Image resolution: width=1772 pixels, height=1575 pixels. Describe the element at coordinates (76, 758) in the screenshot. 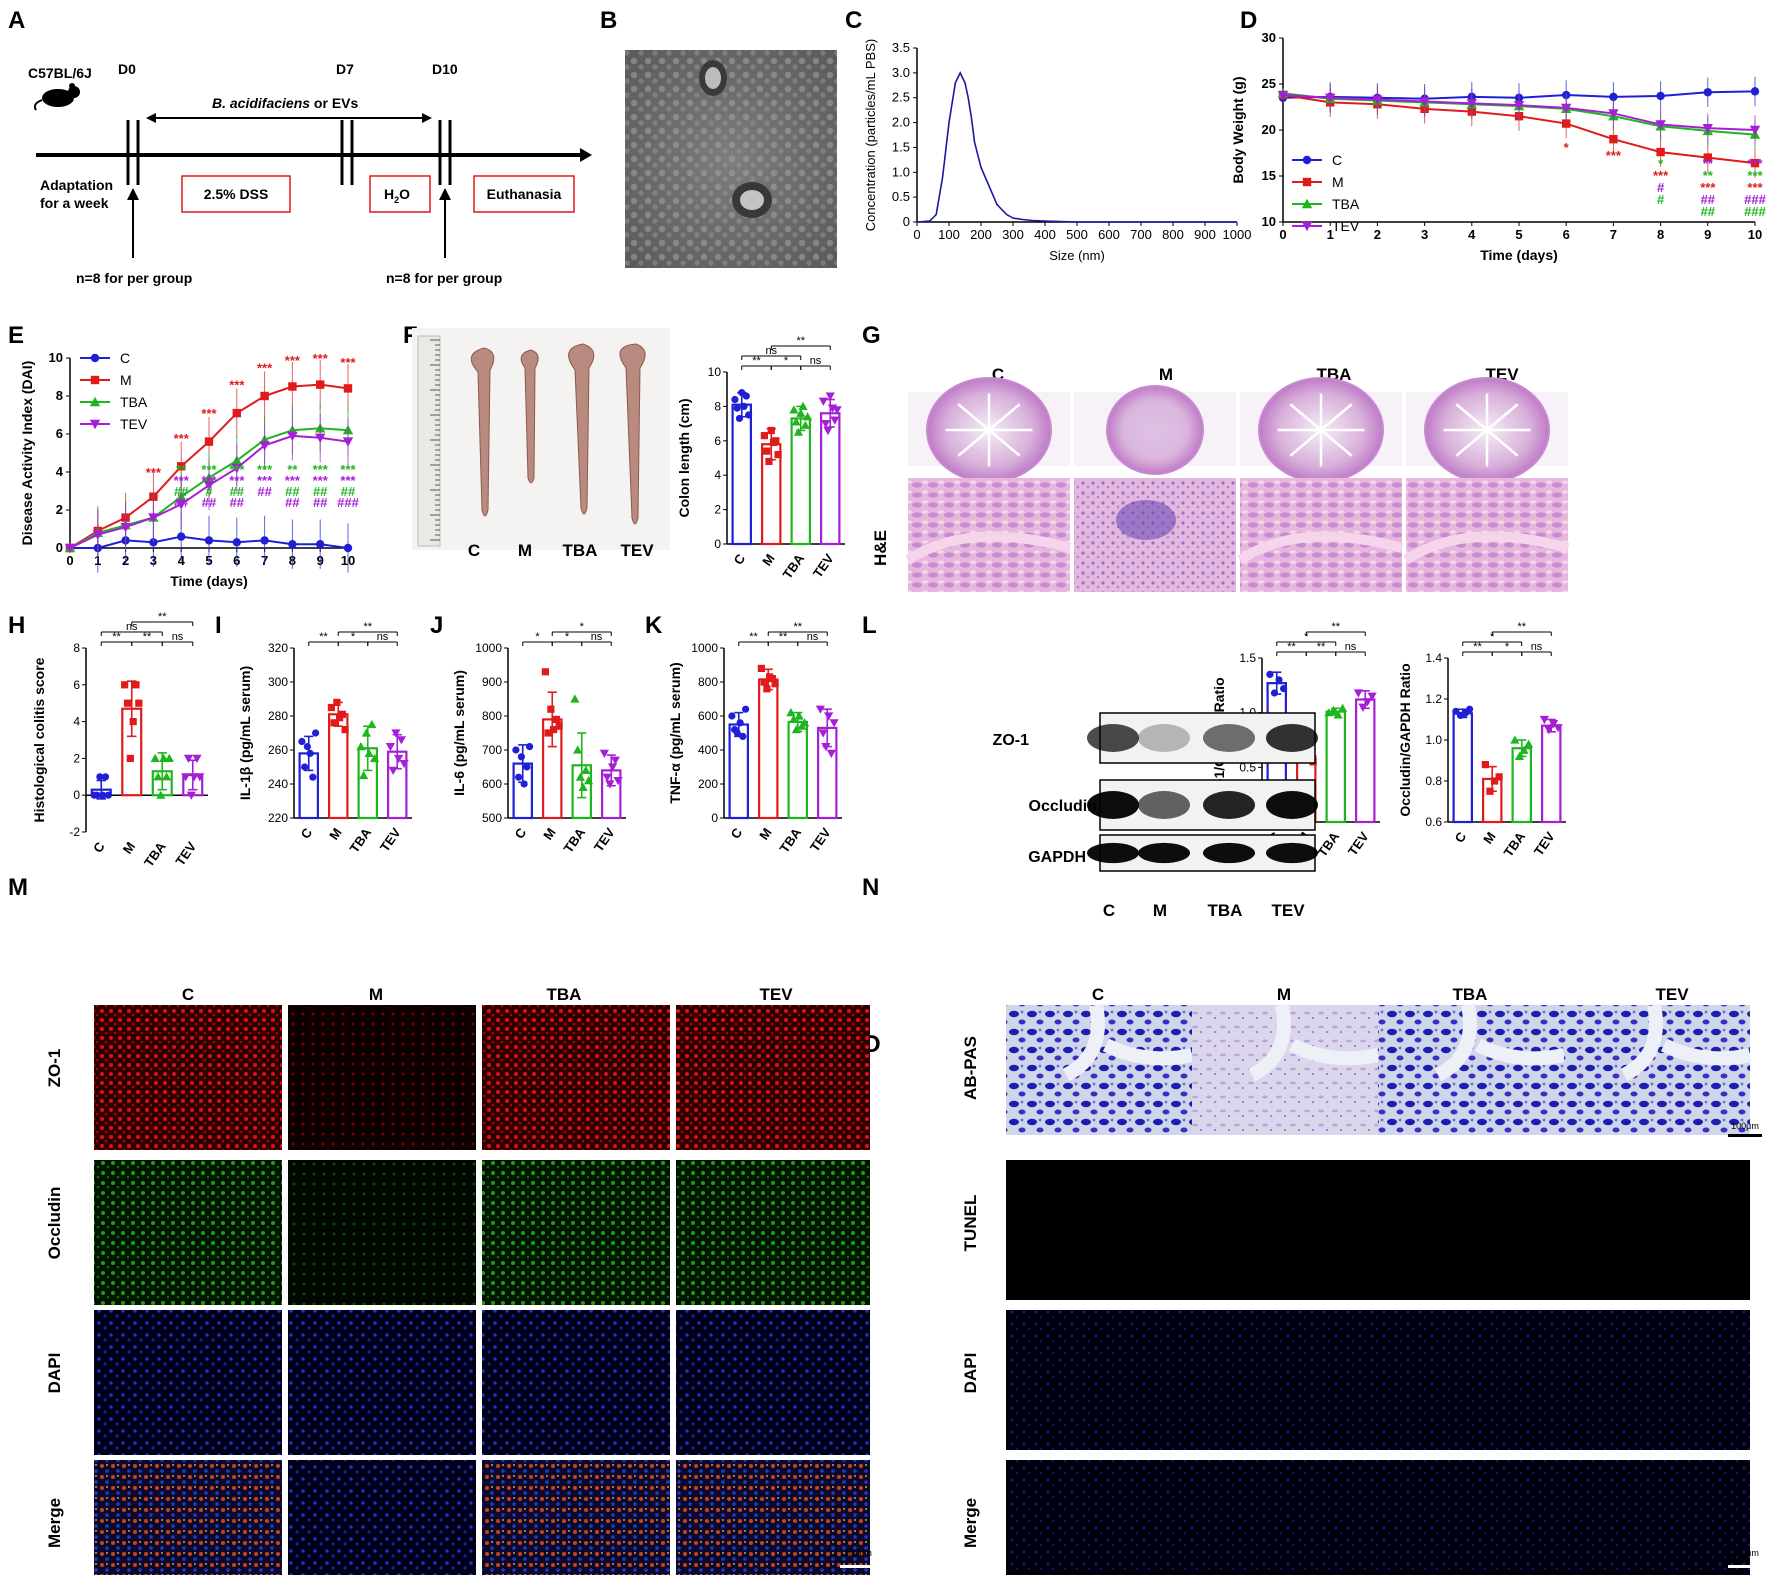

I see `y-tick-label: 2` at that location.